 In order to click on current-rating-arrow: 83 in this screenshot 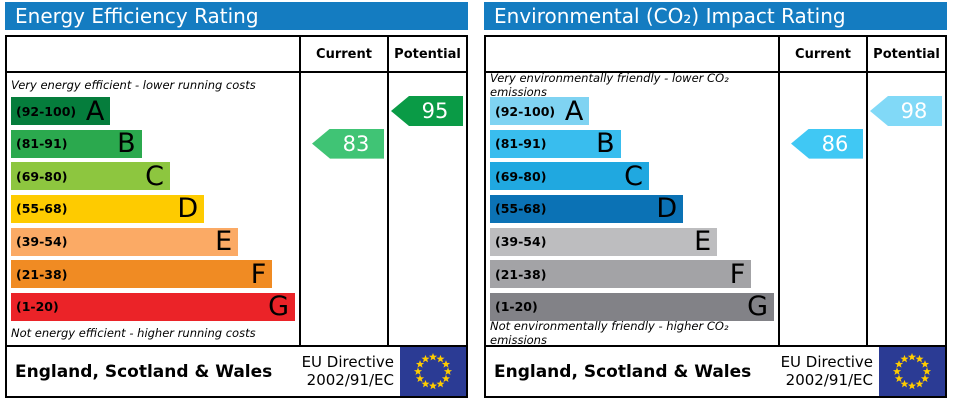, I will do `click(348, 143)`.